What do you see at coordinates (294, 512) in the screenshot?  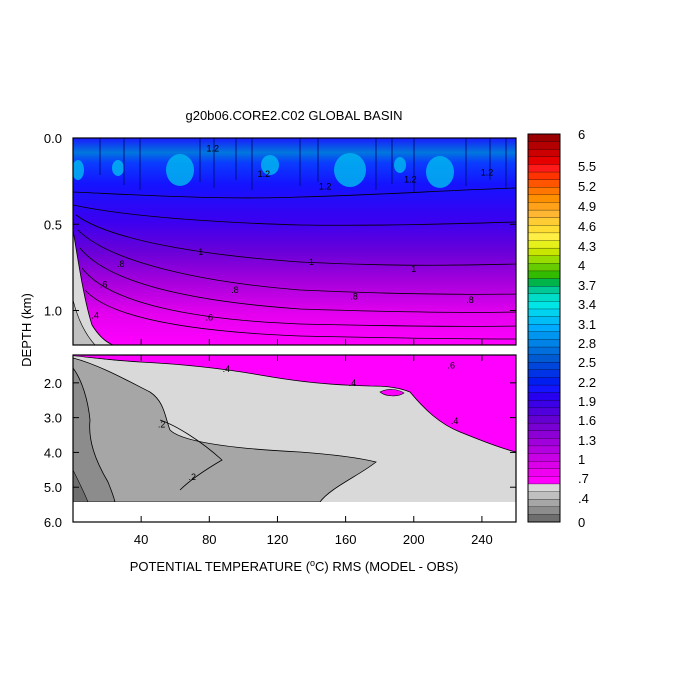 I see `bottom-no-data-strip` at bounding box center [294, 512].